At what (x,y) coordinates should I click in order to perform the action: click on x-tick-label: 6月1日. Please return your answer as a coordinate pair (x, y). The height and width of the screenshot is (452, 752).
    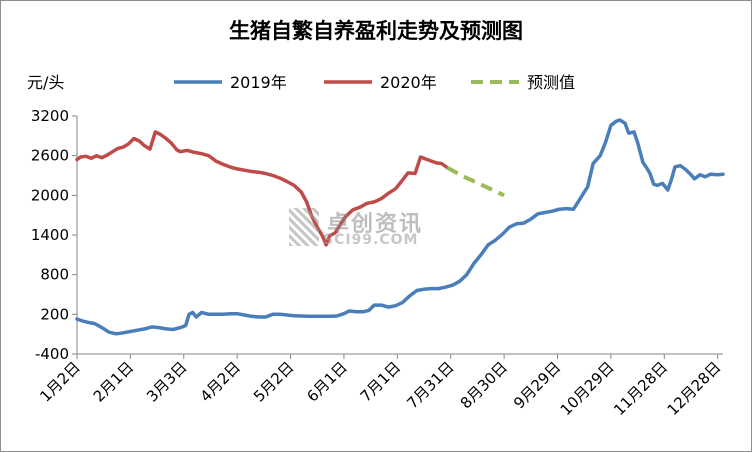
    Looking at the image, I should click on (326, 381).